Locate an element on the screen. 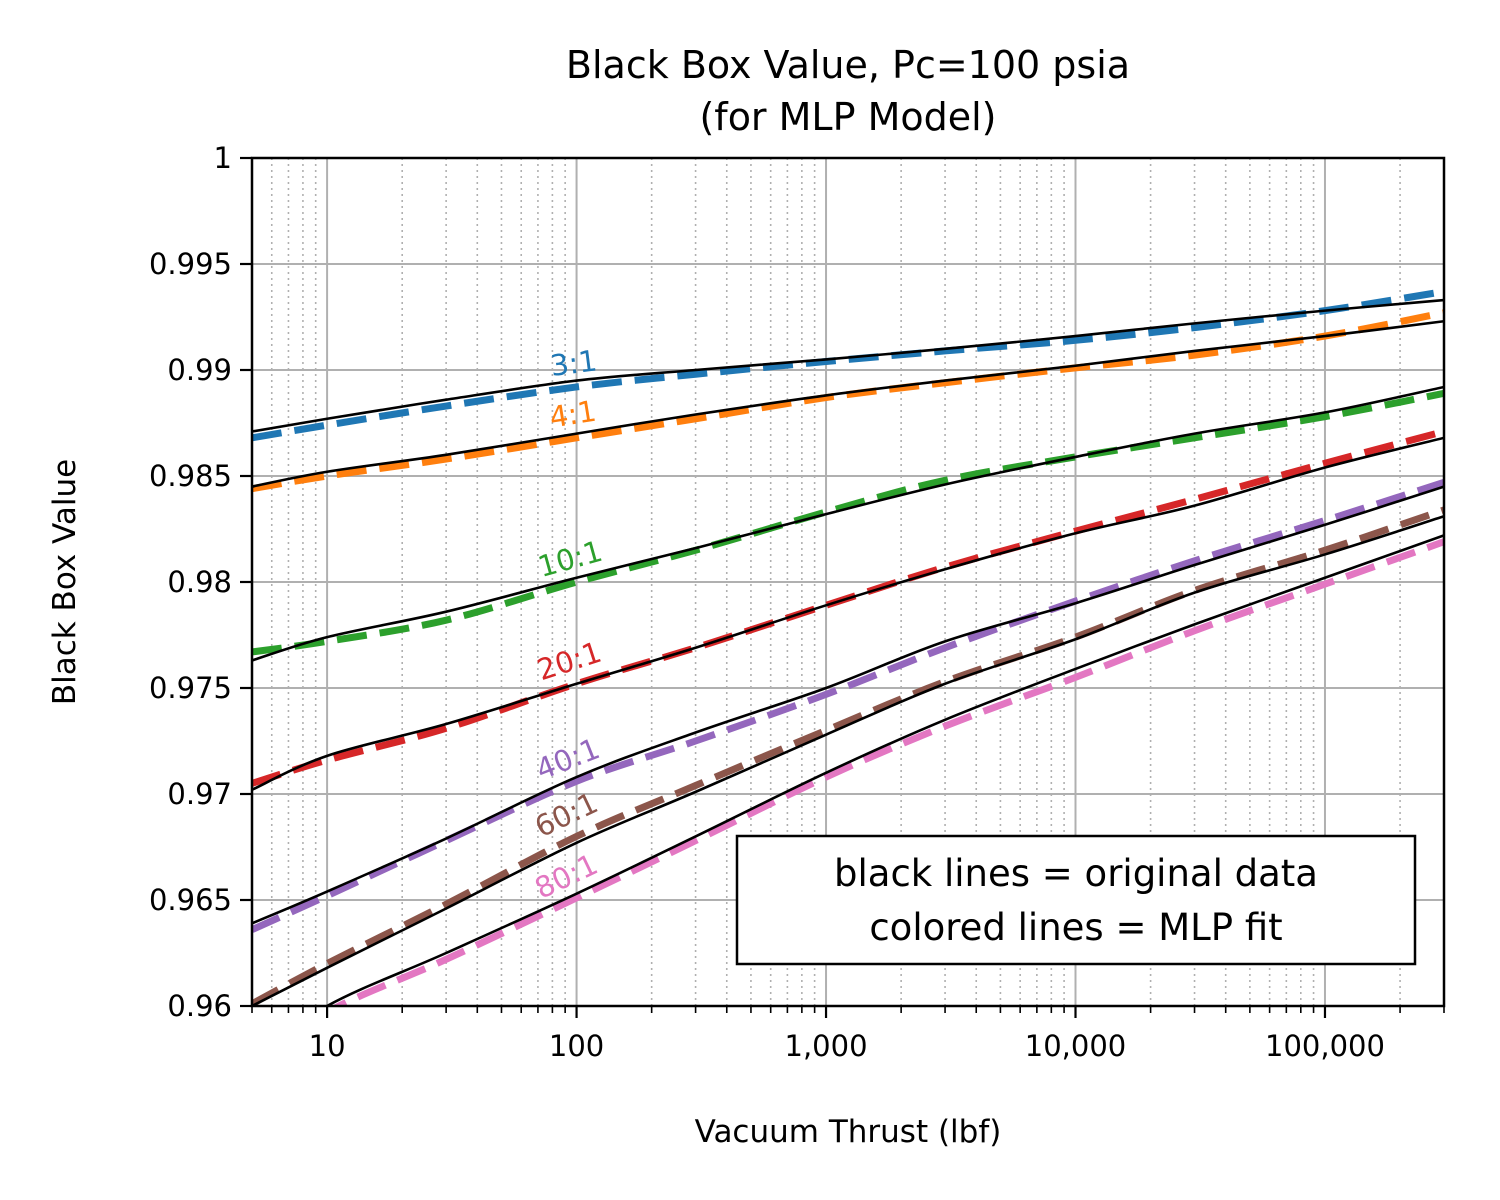  y-tick-label: 0.98 is located at coordinates (199, 582).